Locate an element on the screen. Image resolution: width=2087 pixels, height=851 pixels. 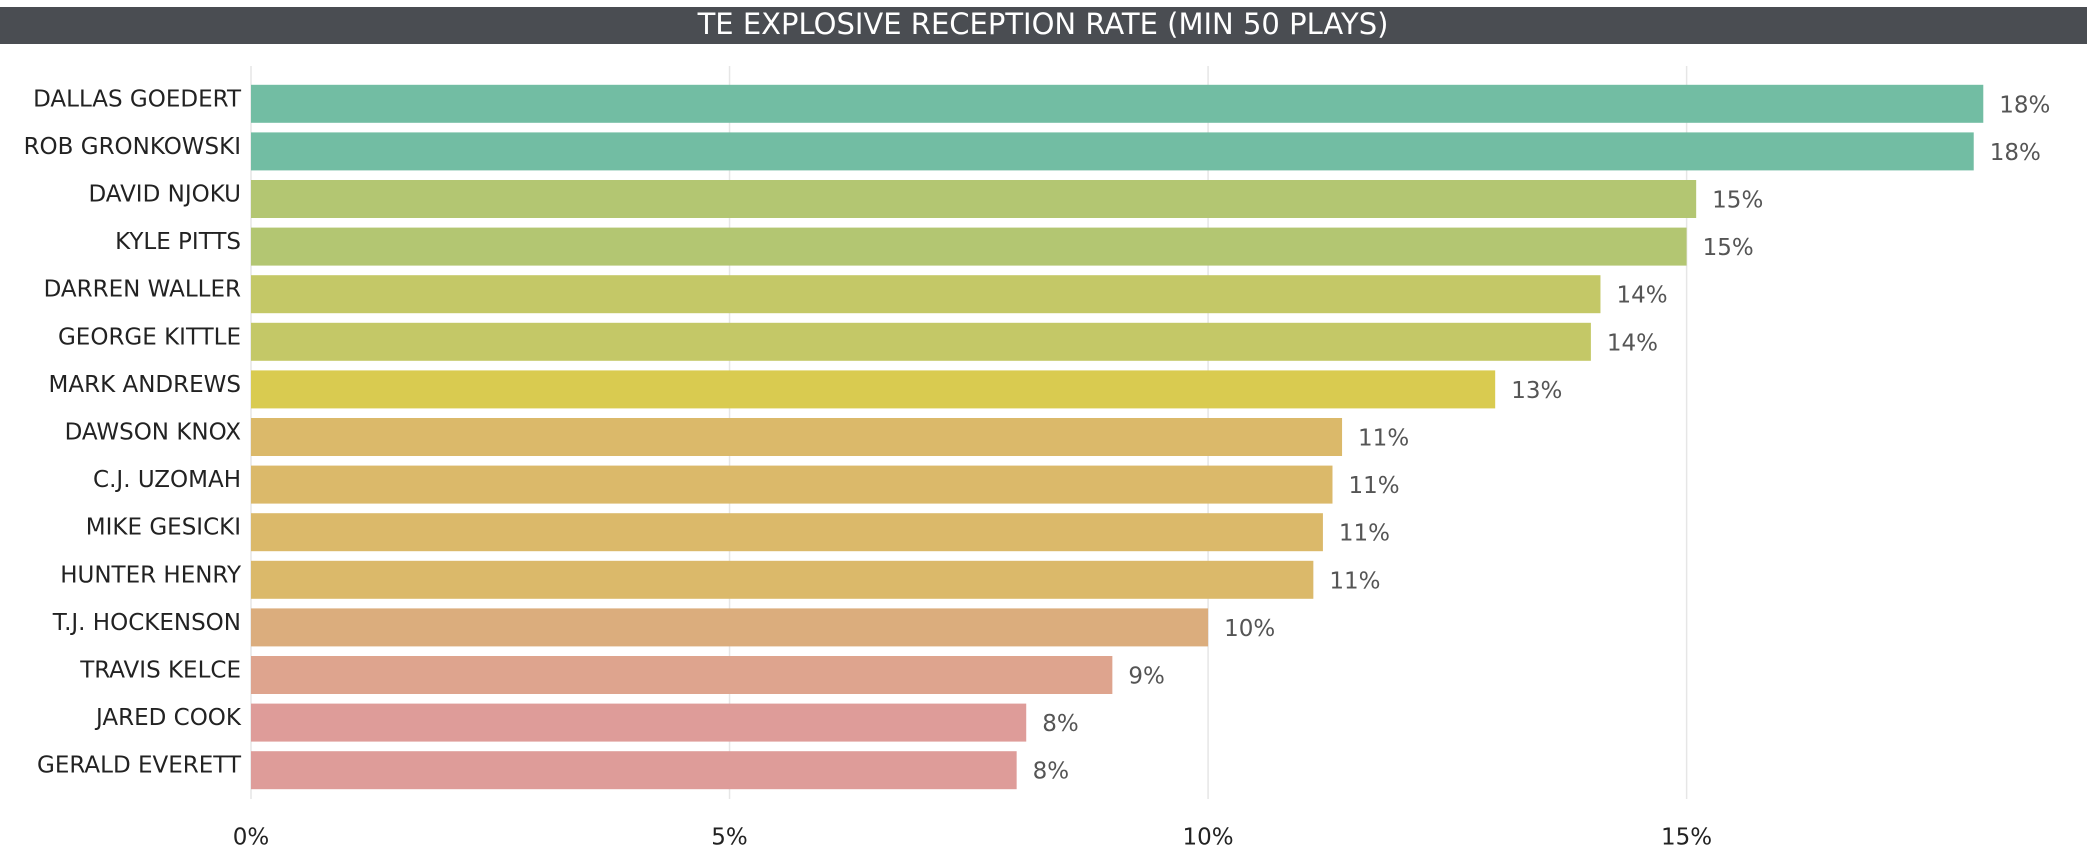
y-tick-label: MIKE GESICKI is located at coordinates (163, 528).